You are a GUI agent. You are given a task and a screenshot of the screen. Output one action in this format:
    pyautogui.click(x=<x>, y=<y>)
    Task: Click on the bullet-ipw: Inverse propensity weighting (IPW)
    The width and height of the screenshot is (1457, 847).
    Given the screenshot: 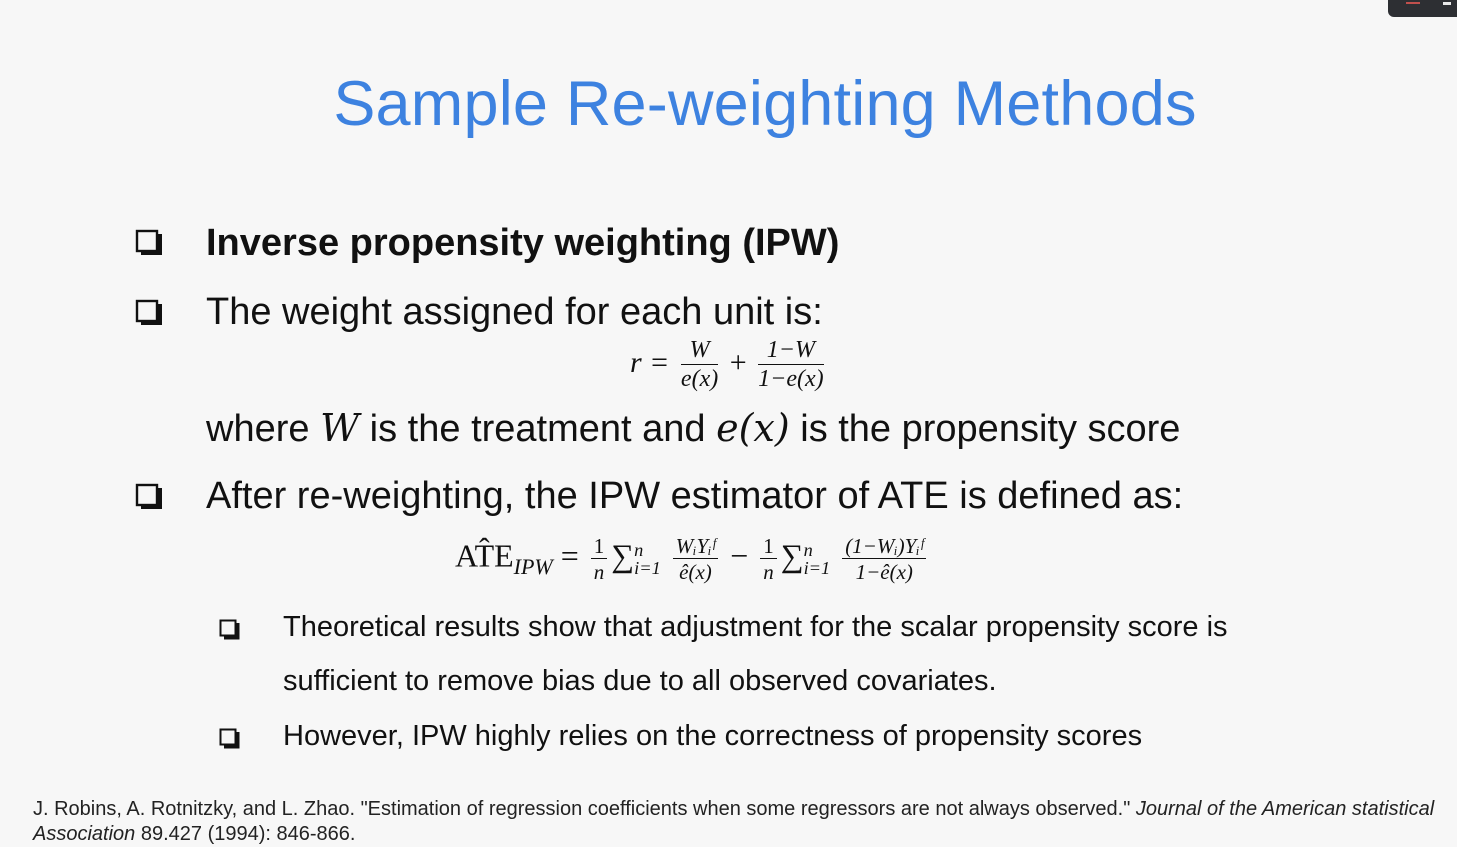 What is the action you would take?
    pyautogui.click(x=523, y=243)
    